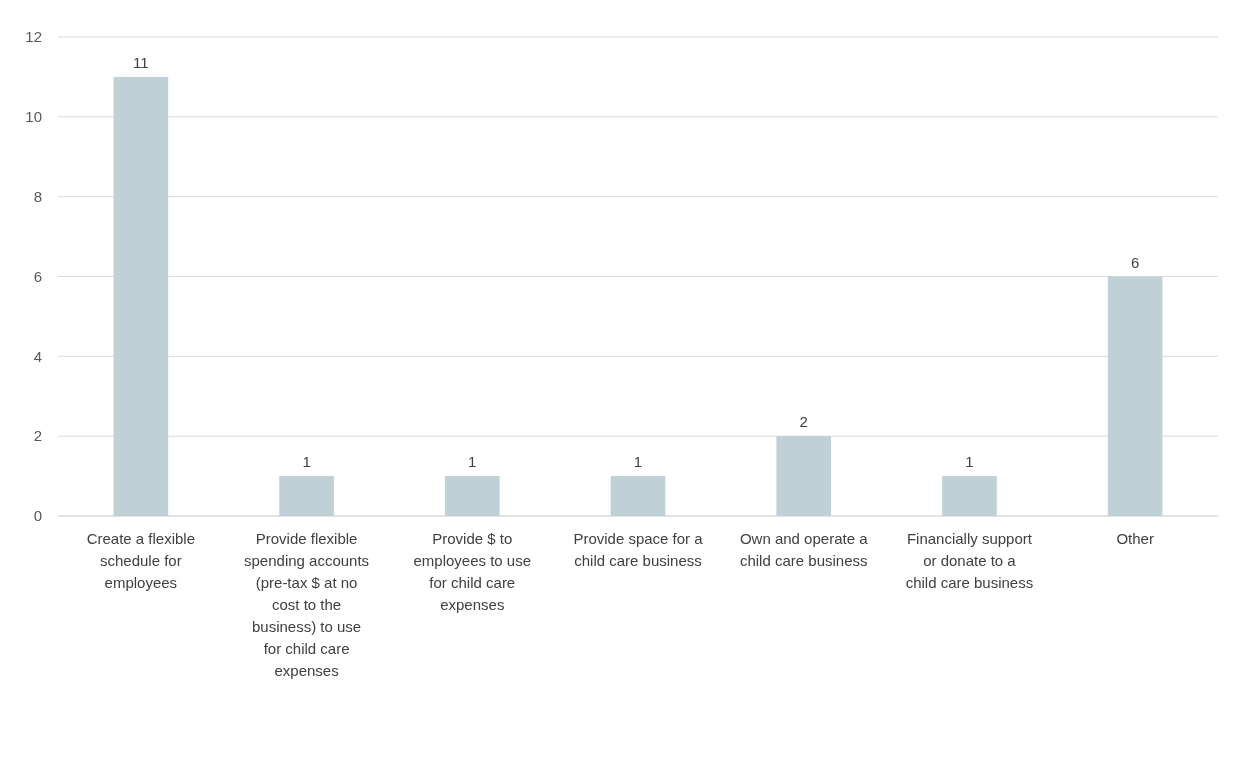 The height and width of the screenshot is (764, 1244). Describe the element at coordinates (37, 276) in the screenshot. I see `y-tick-label: 6` at that location.